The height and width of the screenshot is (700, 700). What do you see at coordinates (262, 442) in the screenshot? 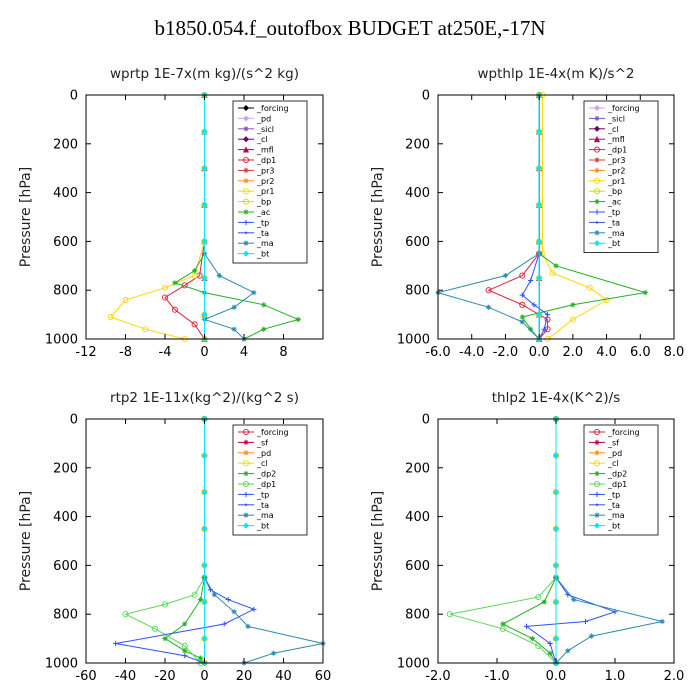
I see `legend-label: _sf` at bounding box center [262, 442].